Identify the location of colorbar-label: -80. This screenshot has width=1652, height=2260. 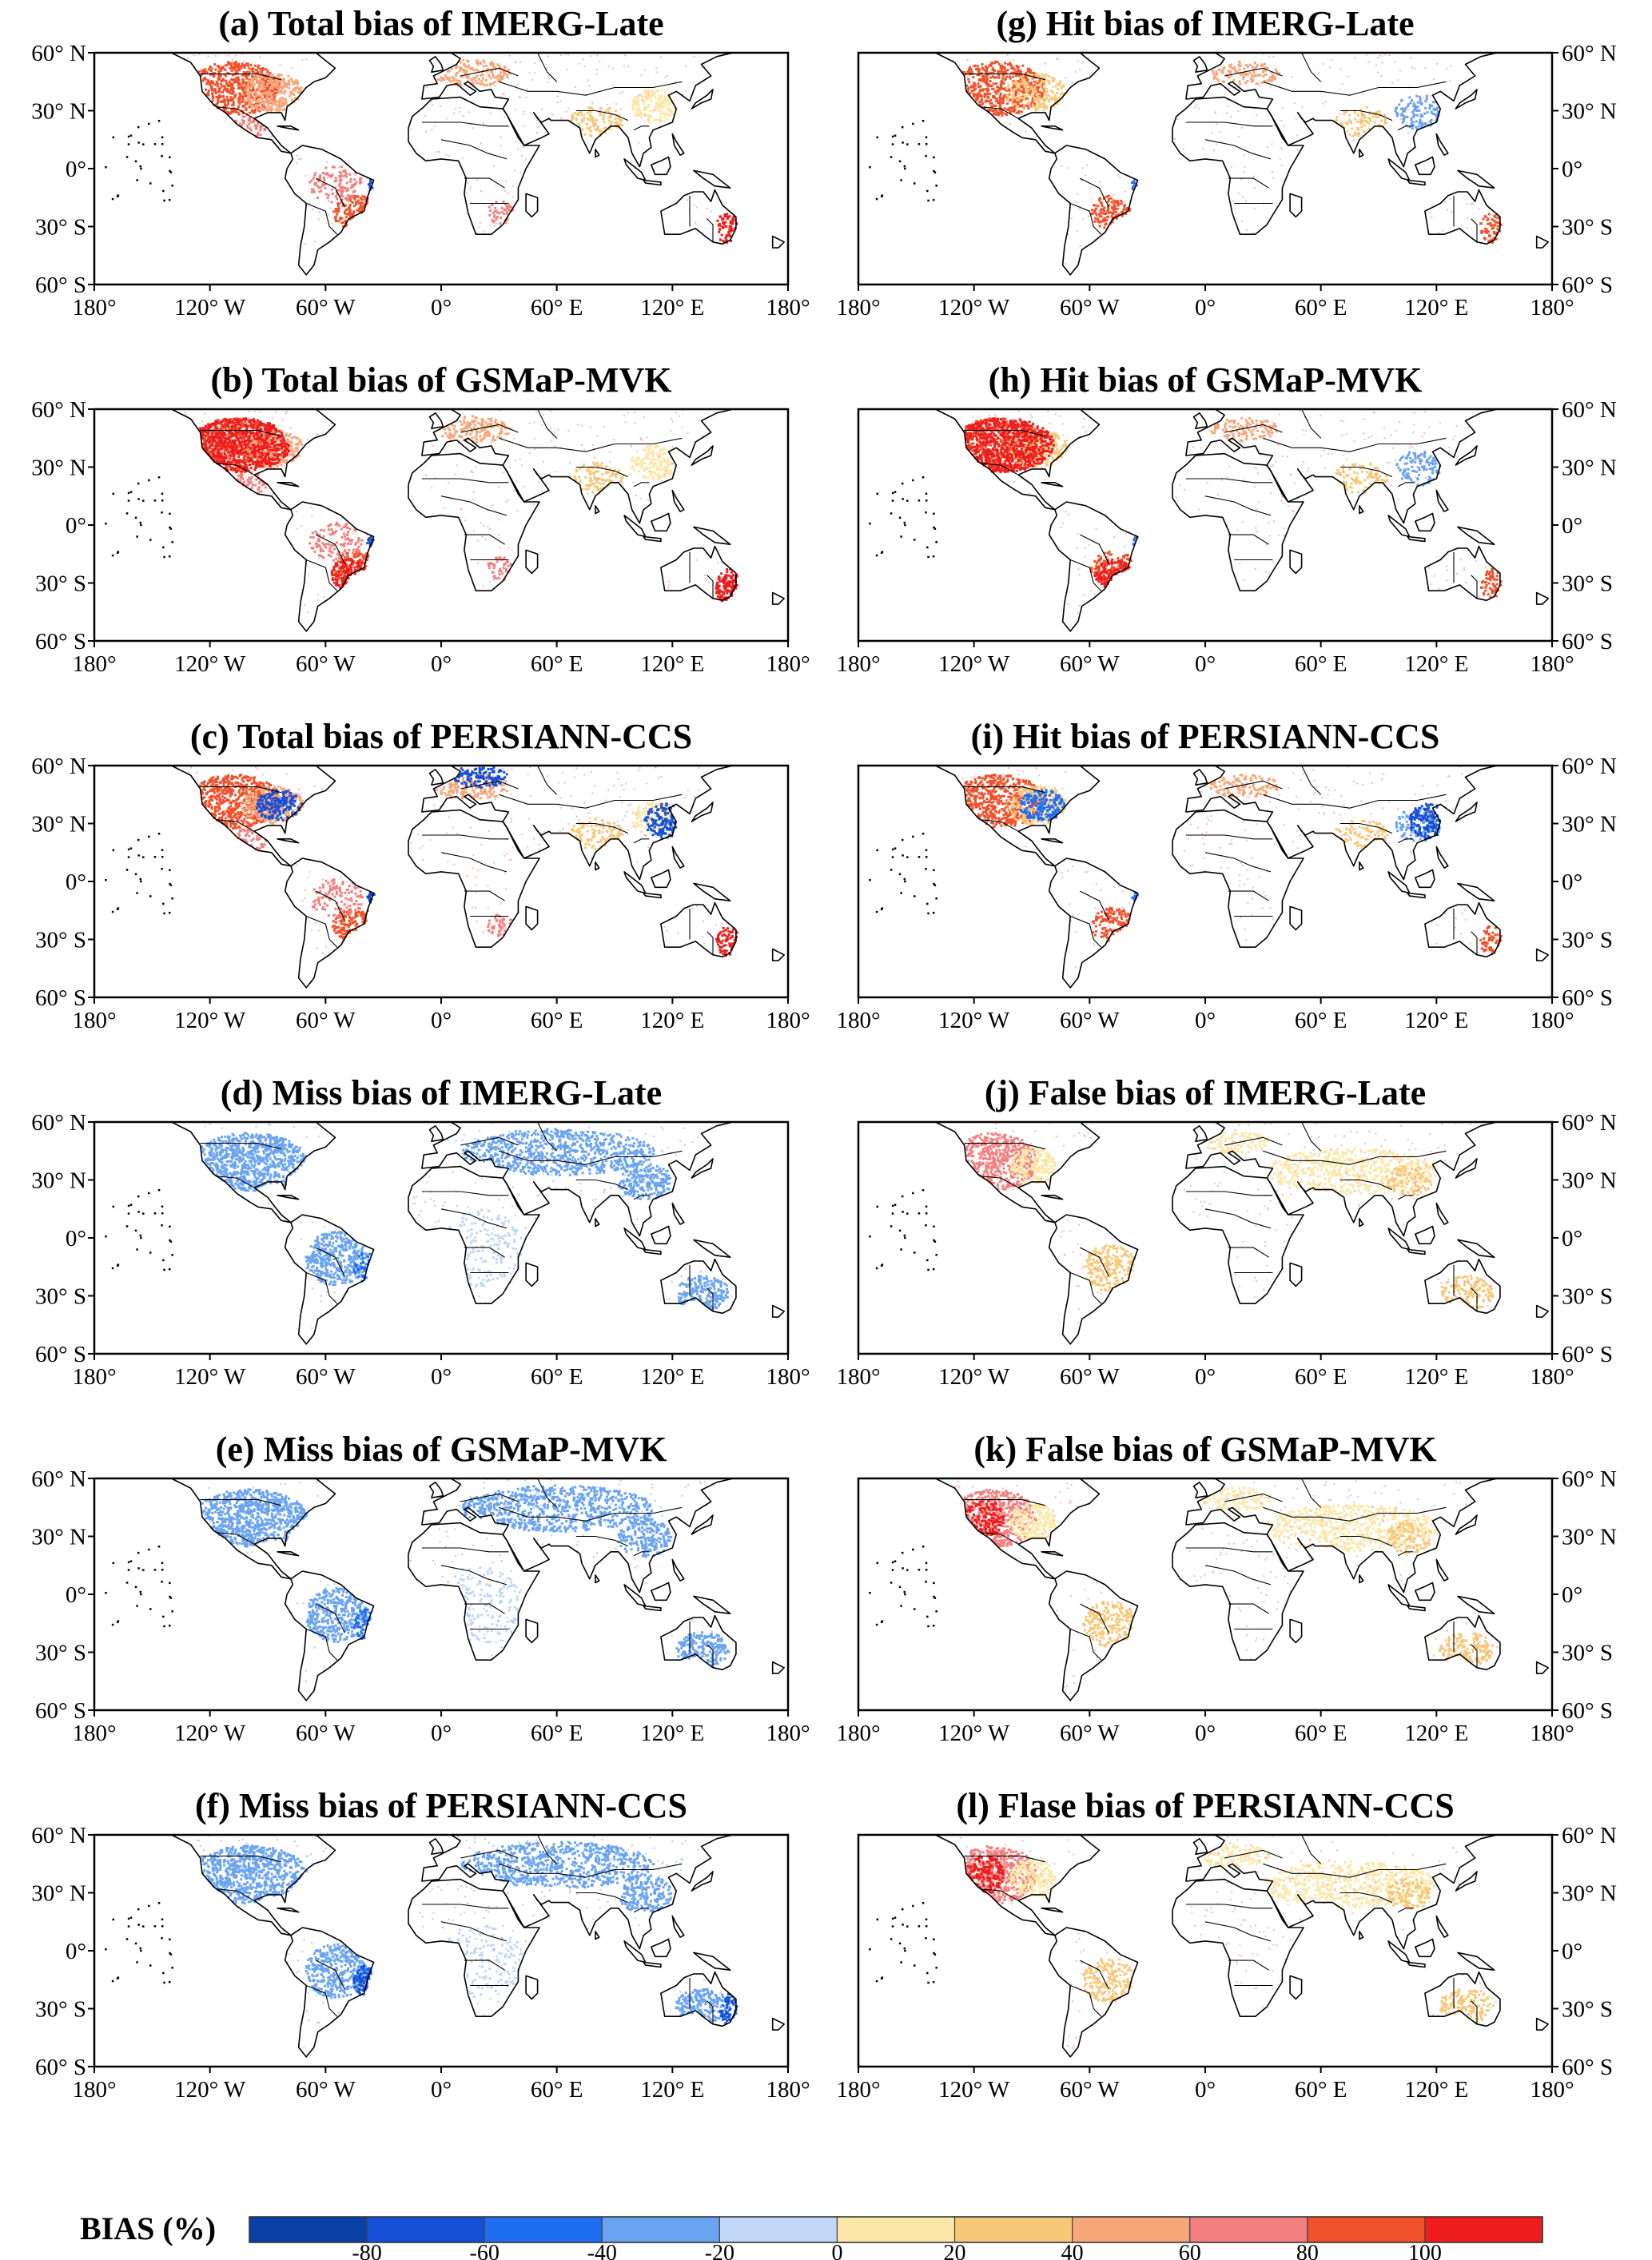
(366, 2250).